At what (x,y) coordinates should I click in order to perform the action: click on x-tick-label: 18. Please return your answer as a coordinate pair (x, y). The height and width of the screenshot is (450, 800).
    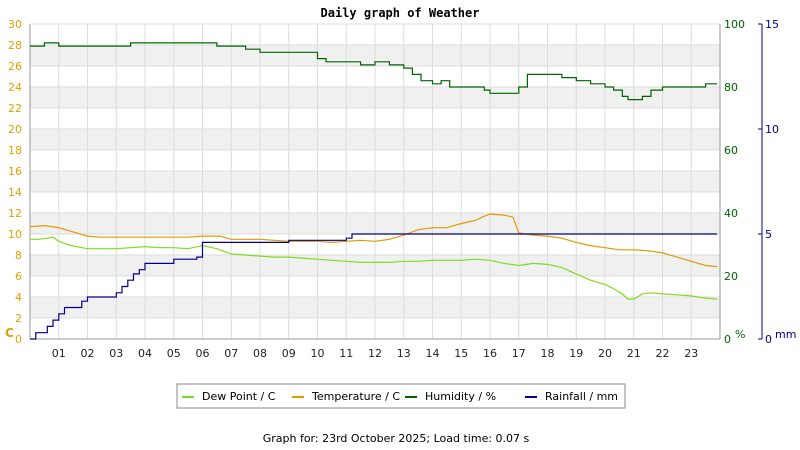
    Looking at the image, I should click on (548, 353).